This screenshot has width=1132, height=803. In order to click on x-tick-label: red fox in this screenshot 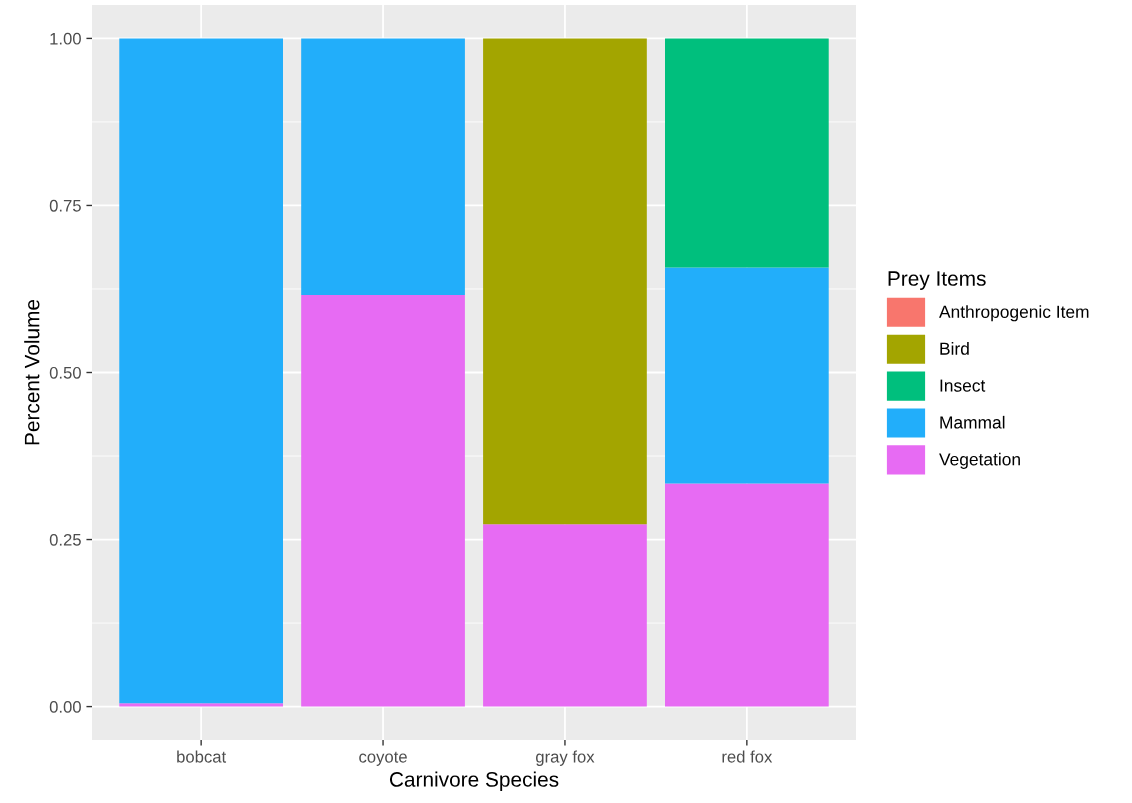, I will do `click(747, 756)`.